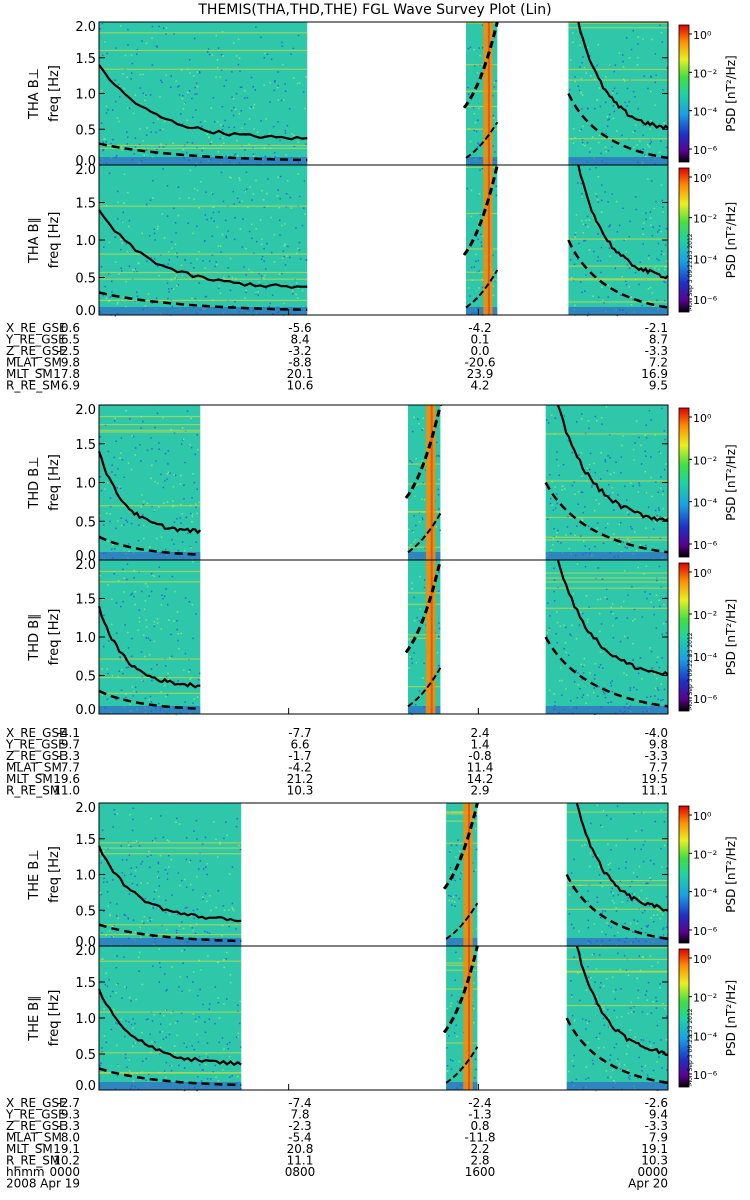 This screenshot has width=750, height=1200. What do you see at coordinates (66, 1149) in the screenshot?
I see `ephemeris-value: 19.1` at bounding box center [66, 1149].